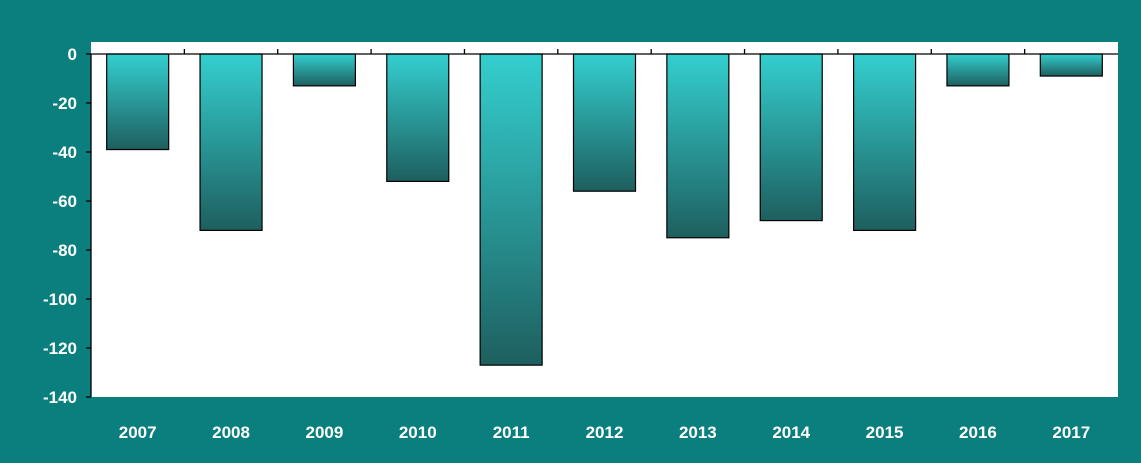  I want to click on bar-2012, so click(604, 122).